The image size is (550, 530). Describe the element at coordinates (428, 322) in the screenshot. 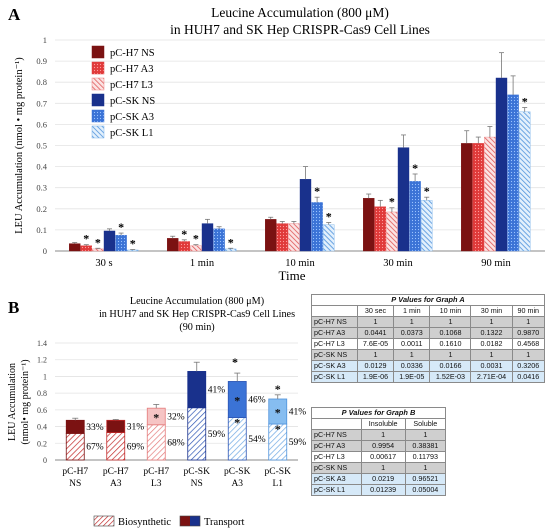

I see `table-row: pC-H7 NS 1 1 1 1 1` at that location.